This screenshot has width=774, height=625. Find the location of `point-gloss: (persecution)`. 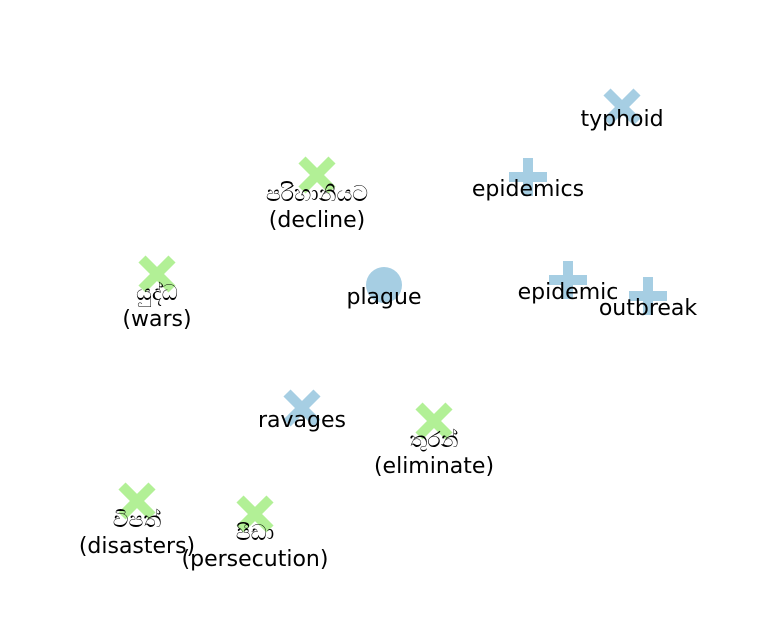

point-gloss: (persecution) is located at coordinates (255, 559).